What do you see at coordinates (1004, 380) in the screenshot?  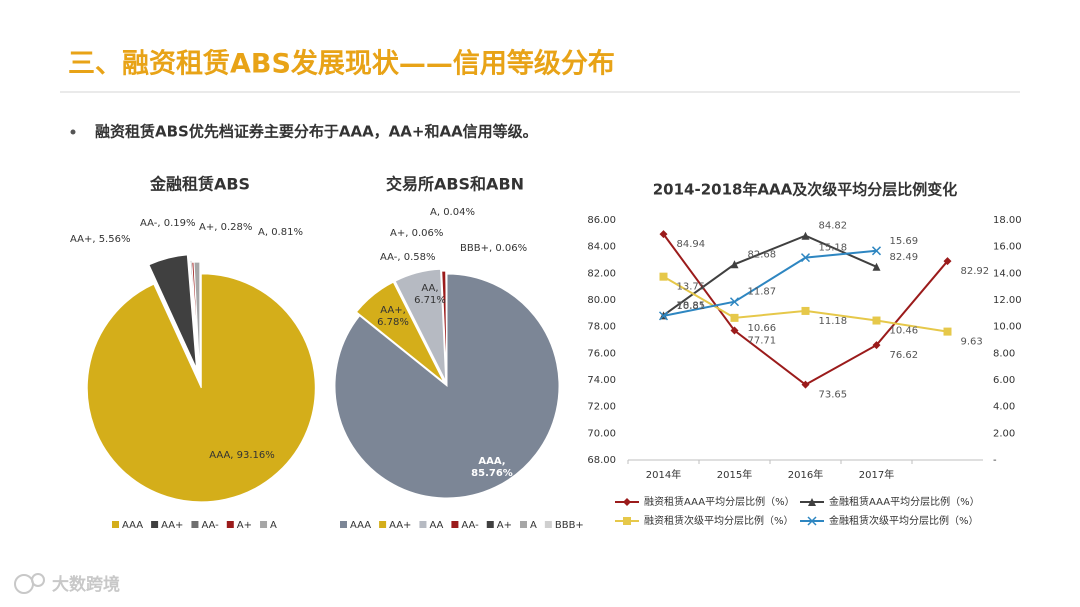 I see `y2-tick-label: 6.00` at bounding box center [1004, 380].